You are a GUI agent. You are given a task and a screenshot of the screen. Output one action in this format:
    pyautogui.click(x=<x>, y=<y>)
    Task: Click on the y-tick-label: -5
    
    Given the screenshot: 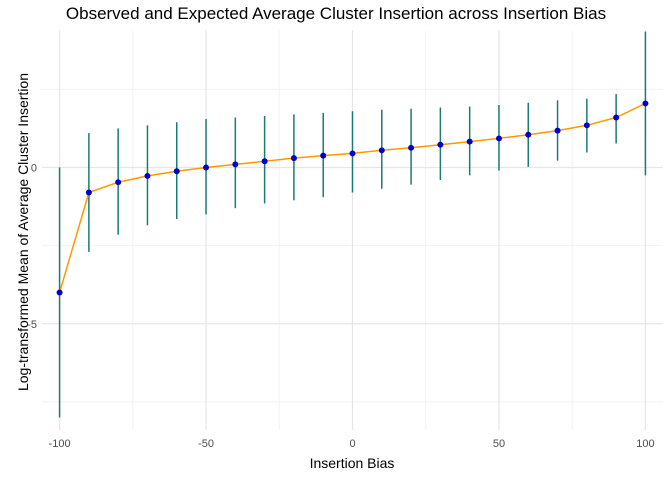 What is the action you would take?
    pyautogui.click(x=32, y=325)
    